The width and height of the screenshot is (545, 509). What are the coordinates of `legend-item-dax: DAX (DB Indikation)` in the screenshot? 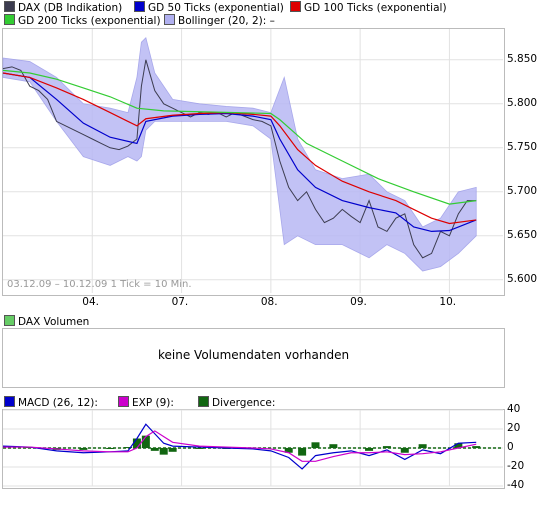 It's located at (63, 7).